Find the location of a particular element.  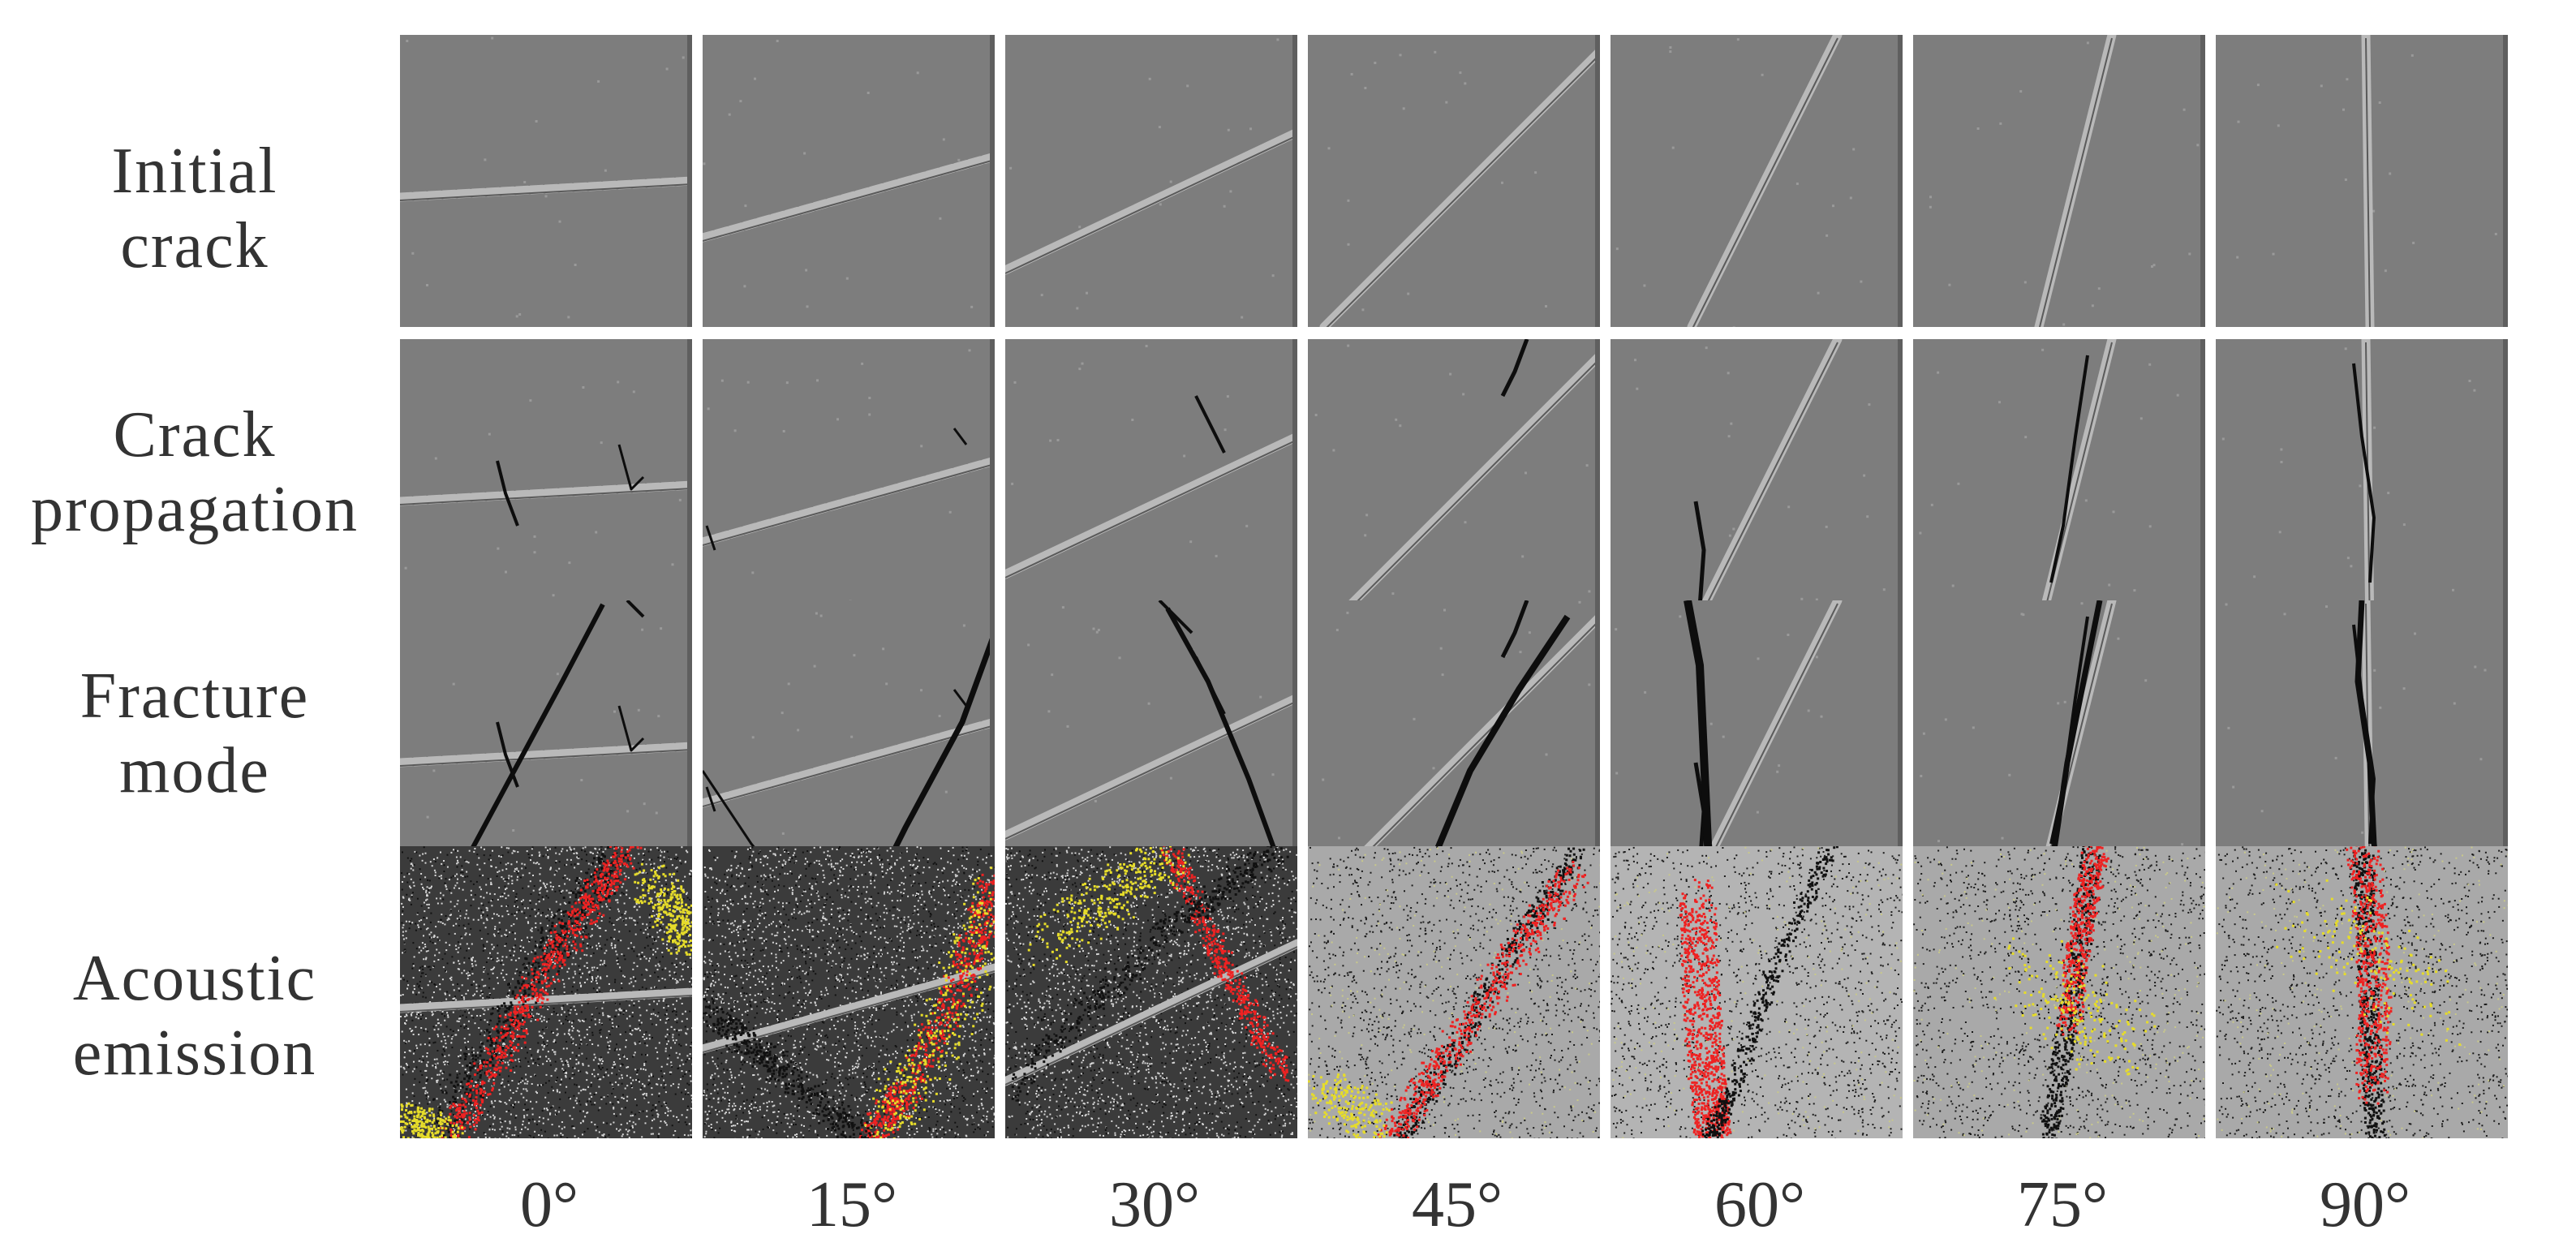

panel-initial-crack-60deg is located at coordinates (1757, 181).